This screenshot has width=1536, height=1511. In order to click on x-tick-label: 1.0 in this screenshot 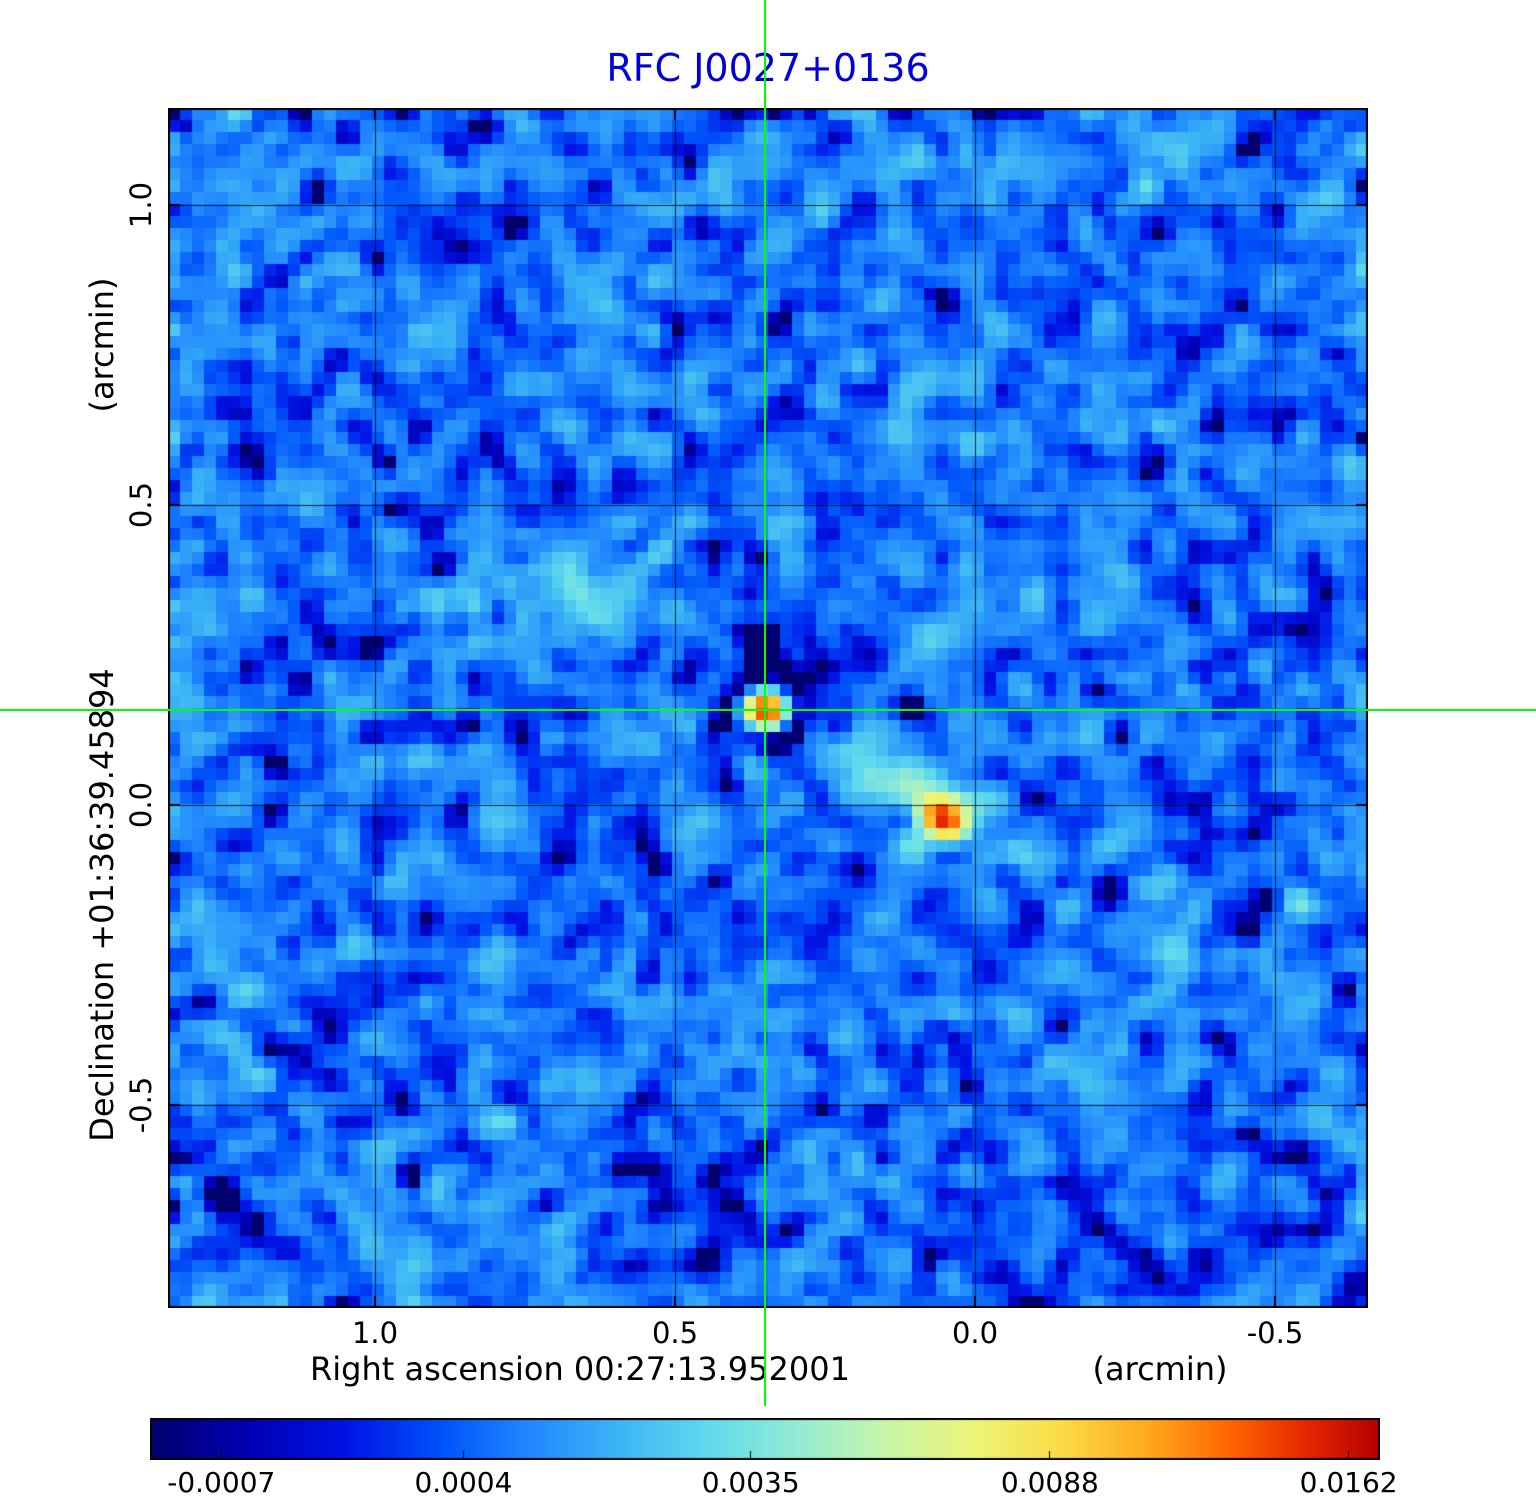, I will do `click(375, 1333)`.